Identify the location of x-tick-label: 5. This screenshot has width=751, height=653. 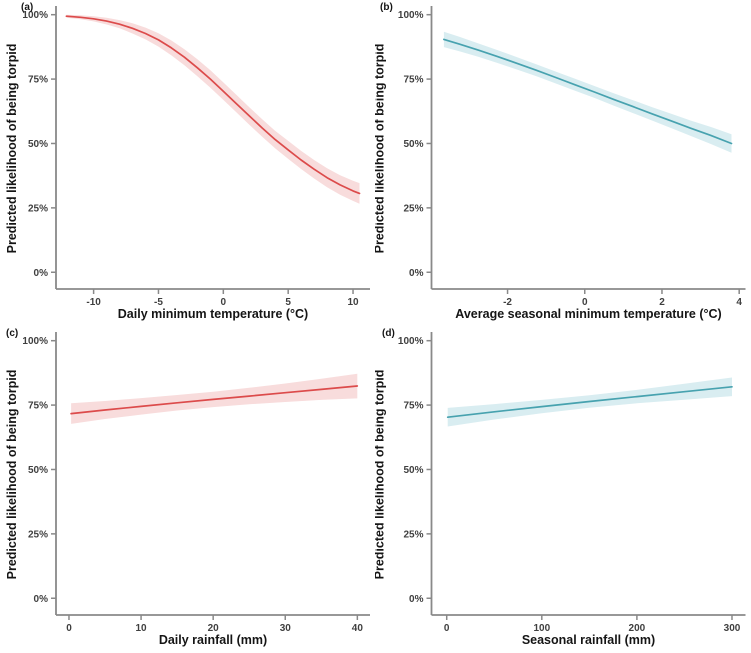
(288, 302).